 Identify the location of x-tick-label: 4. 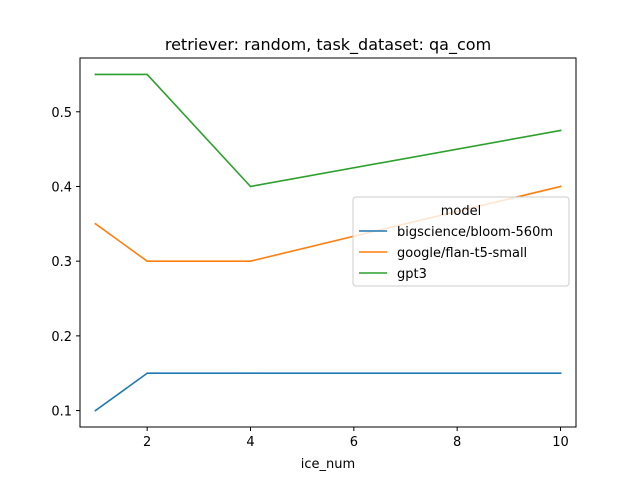
(250, 442).